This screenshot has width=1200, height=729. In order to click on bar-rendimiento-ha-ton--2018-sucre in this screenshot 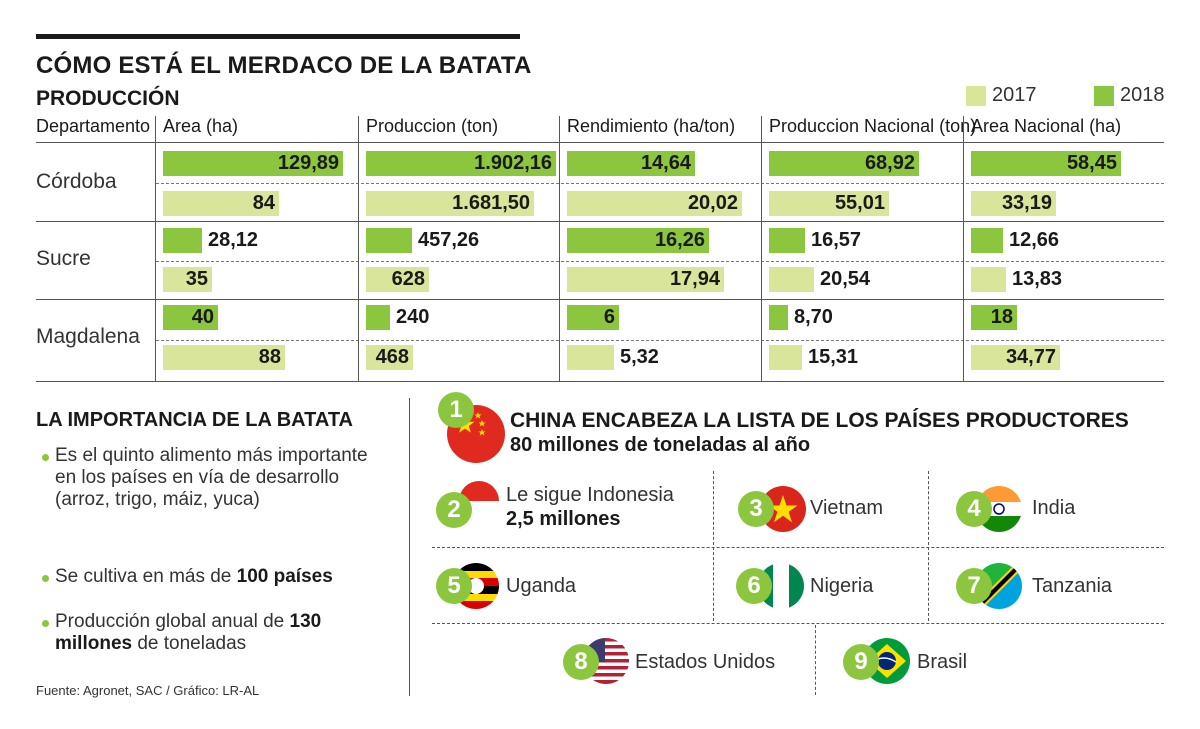, I will do `click(638, 240)`.